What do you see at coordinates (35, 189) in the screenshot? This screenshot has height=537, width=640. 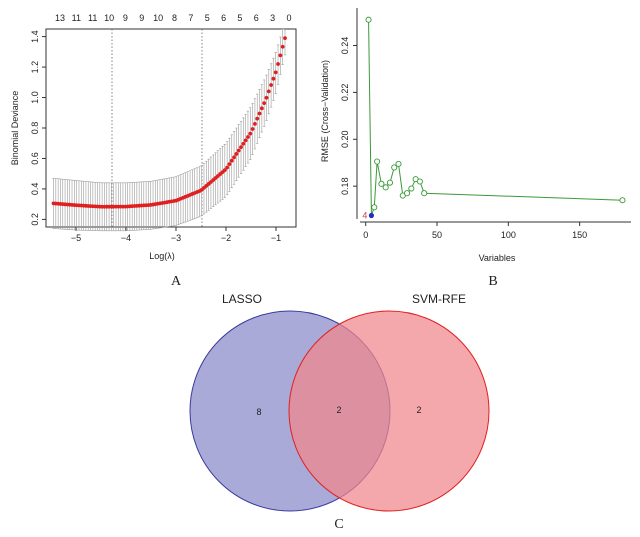 I see `y-tick-label: 0.4` at bounding box center [35, 189].